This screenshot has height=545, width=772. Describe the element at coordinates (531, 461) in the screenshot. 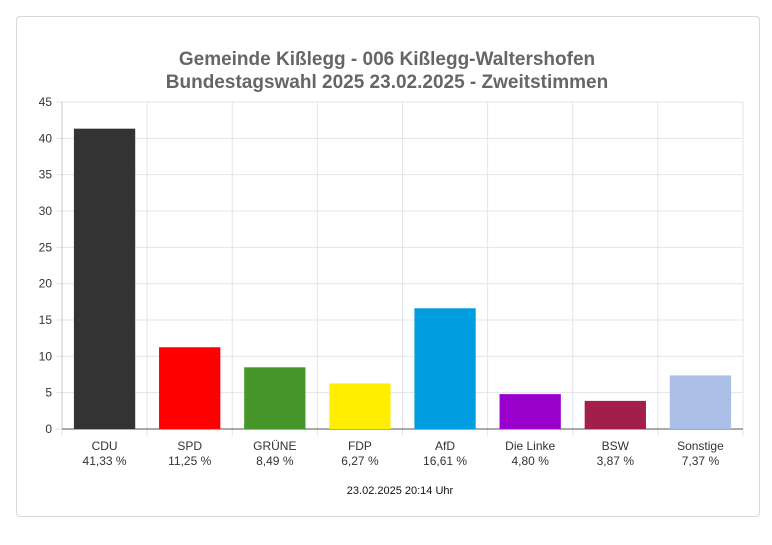

I see `bar-value-label: 4,80 %` at that location.